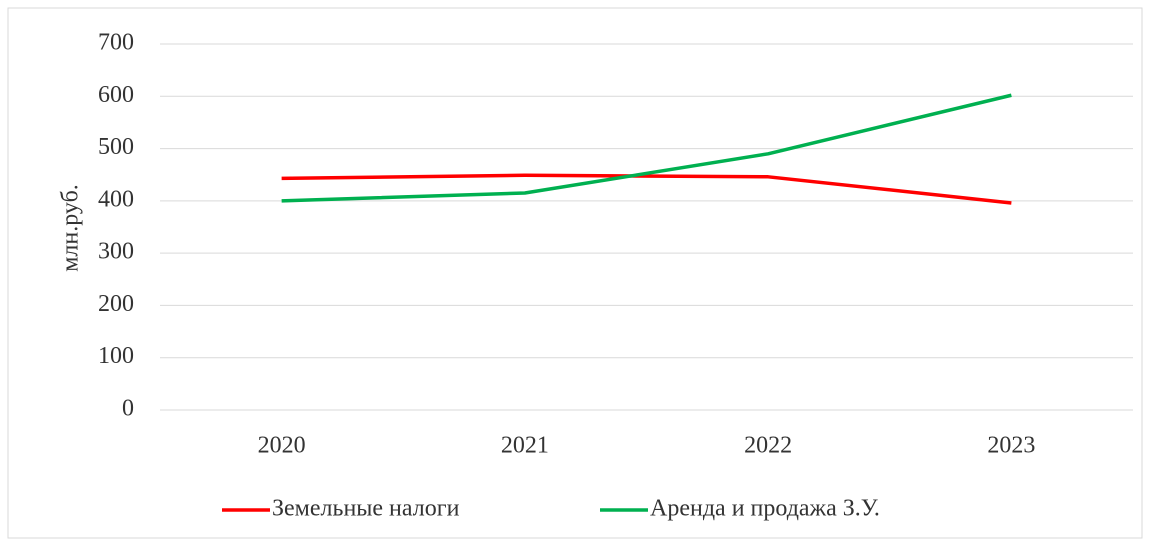  I want to click on legend-label: Аренда и продажа З.У., so click(765, 509).